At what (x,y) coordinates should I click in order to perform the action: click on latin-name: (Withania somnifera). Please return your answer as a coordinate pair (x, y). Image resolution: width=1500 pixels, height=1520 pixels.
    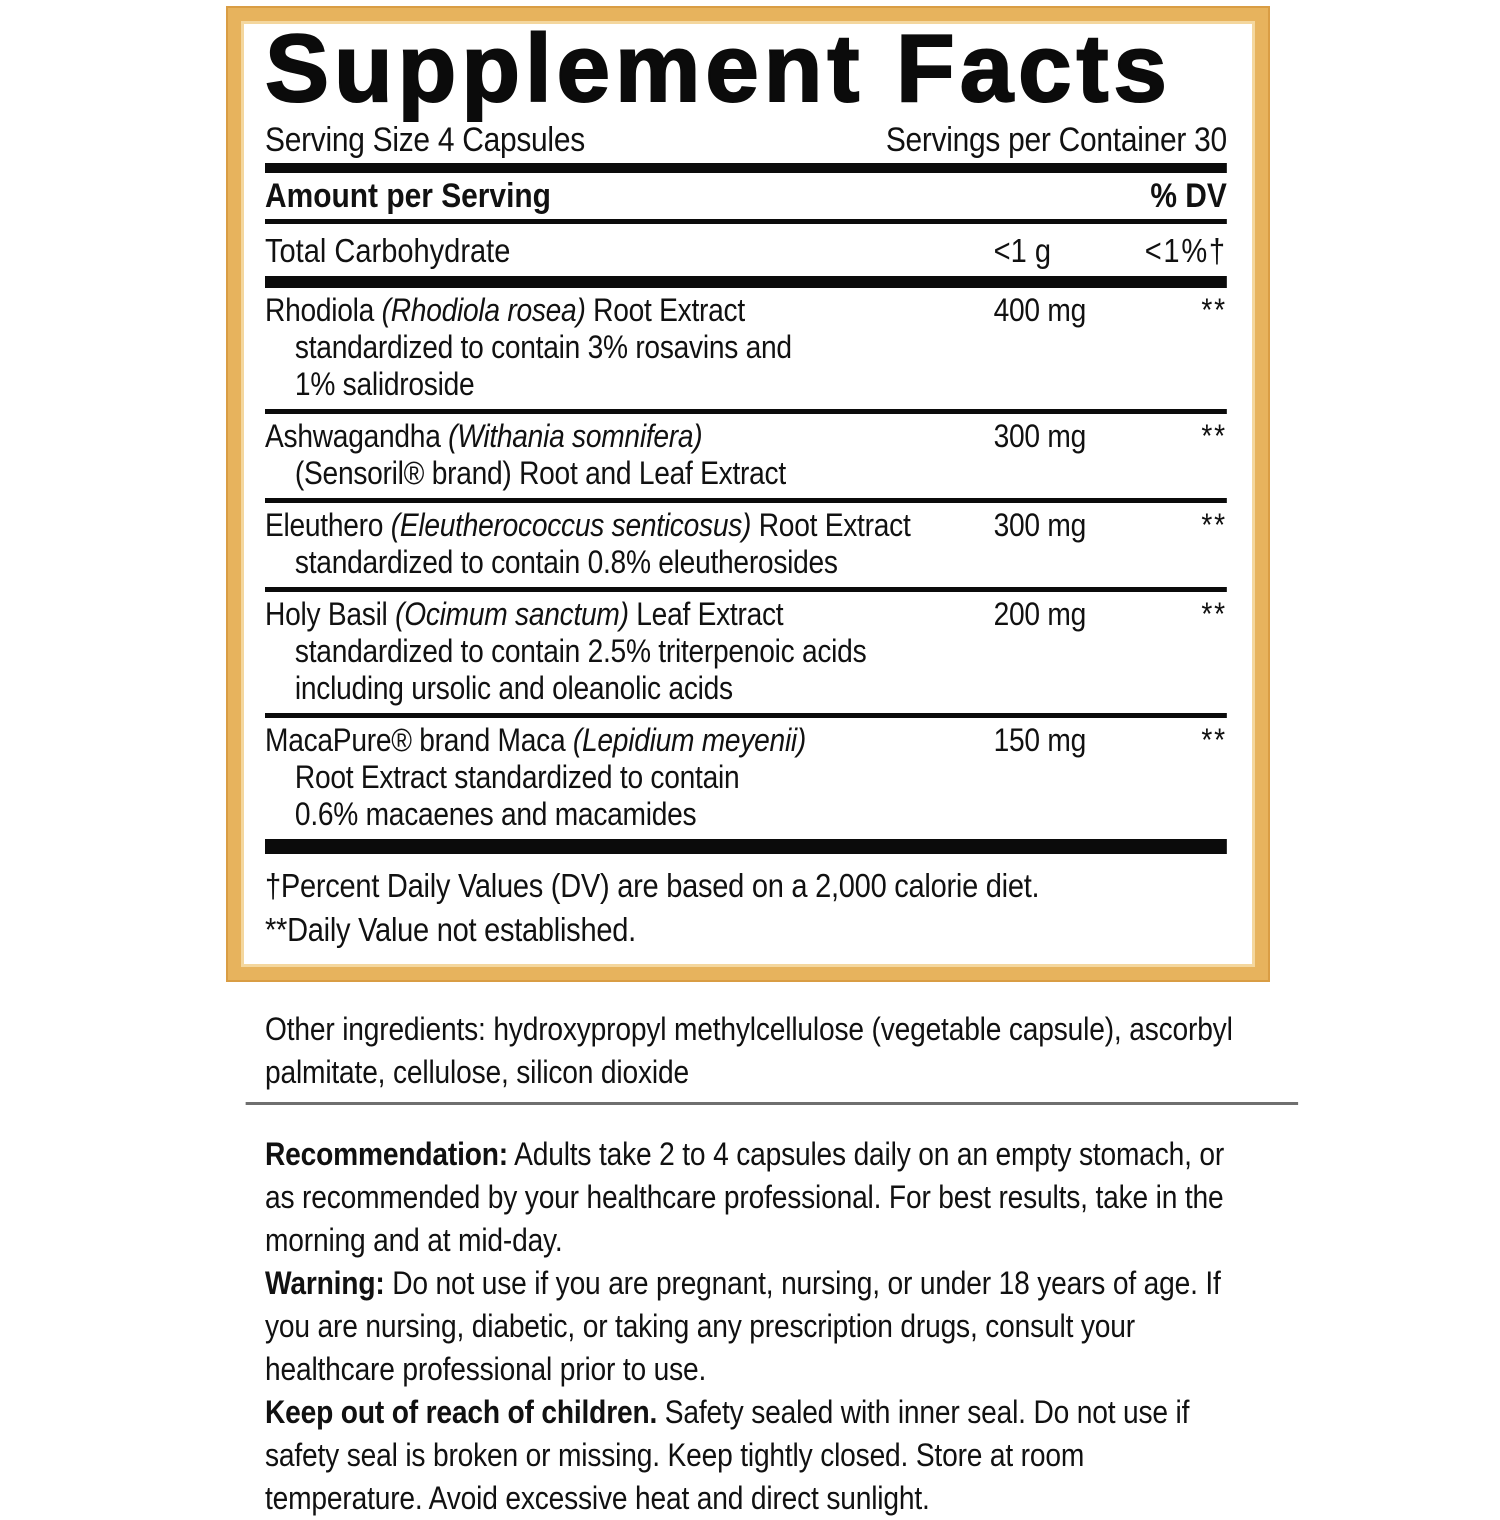
    Looking at the image, I should click on (575, 436).